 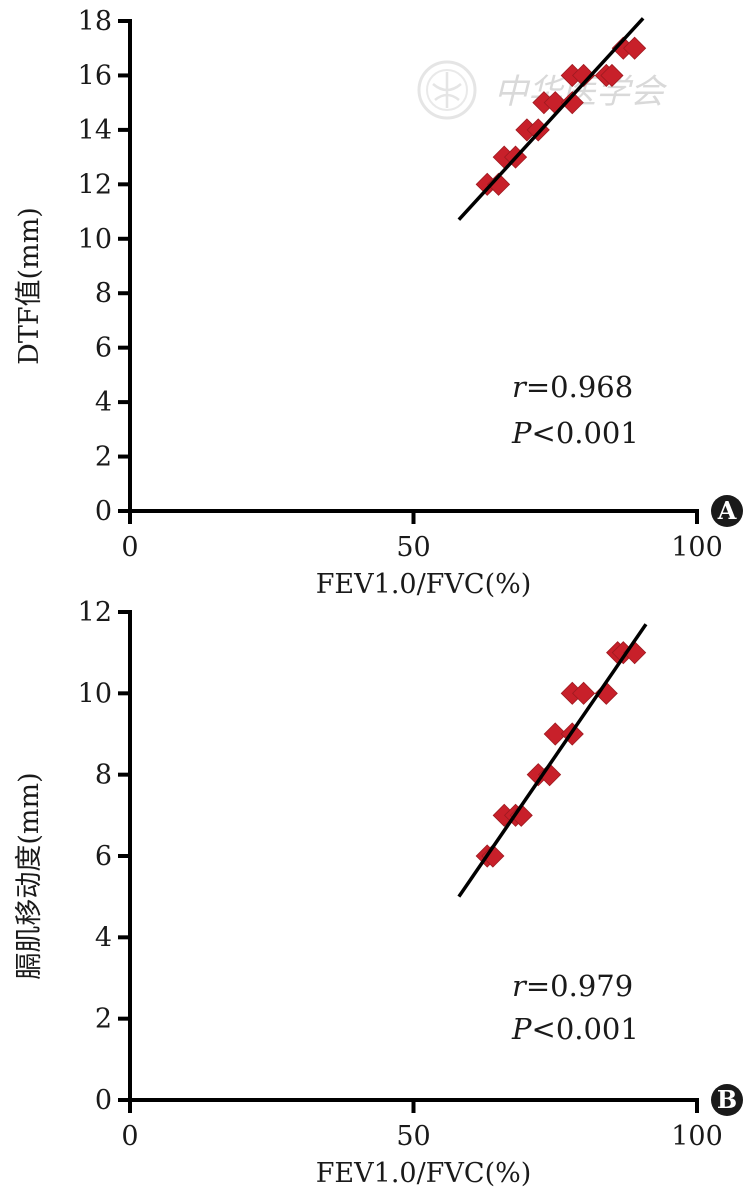 What do you see at coordinates (29, 286) in the screenshot?
I see `y-axis-title: DTF值(mm)` at bounding box center [29, 286].